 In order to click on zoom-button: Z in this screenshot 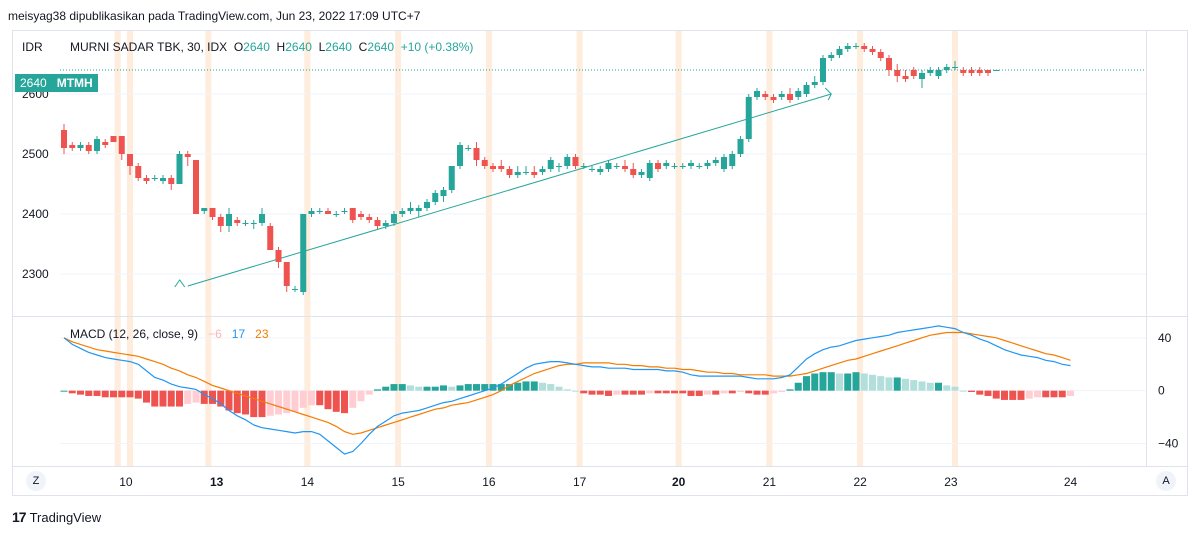, I will do `click(36, 481)`.